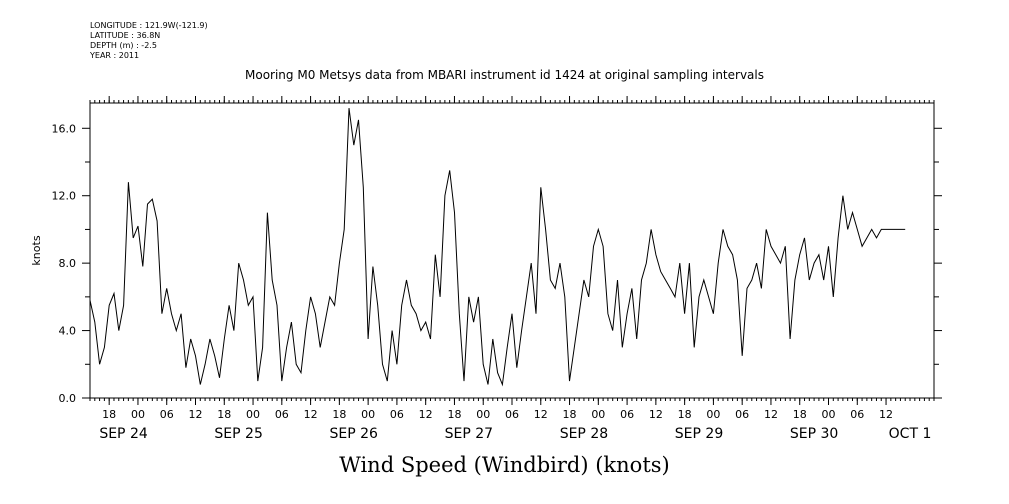  Describe the element at coordinates (149, 25) in the screenshot. I see `longitude-label: LONGITUDE : 121.9W(-121.9)` at that location.